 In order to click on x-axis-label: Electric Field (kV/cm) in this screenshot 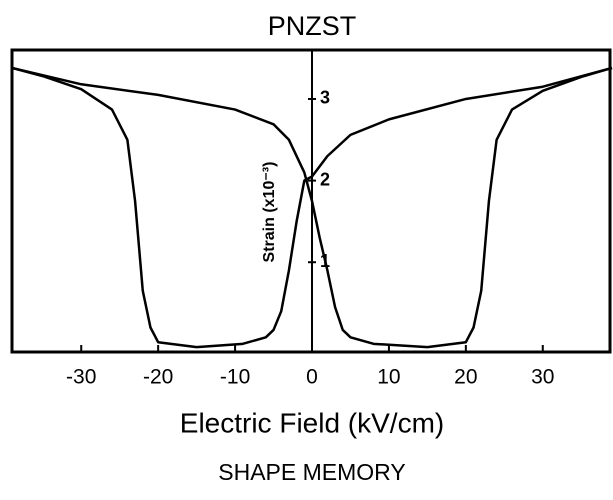, I will do `click(312, 422)`.